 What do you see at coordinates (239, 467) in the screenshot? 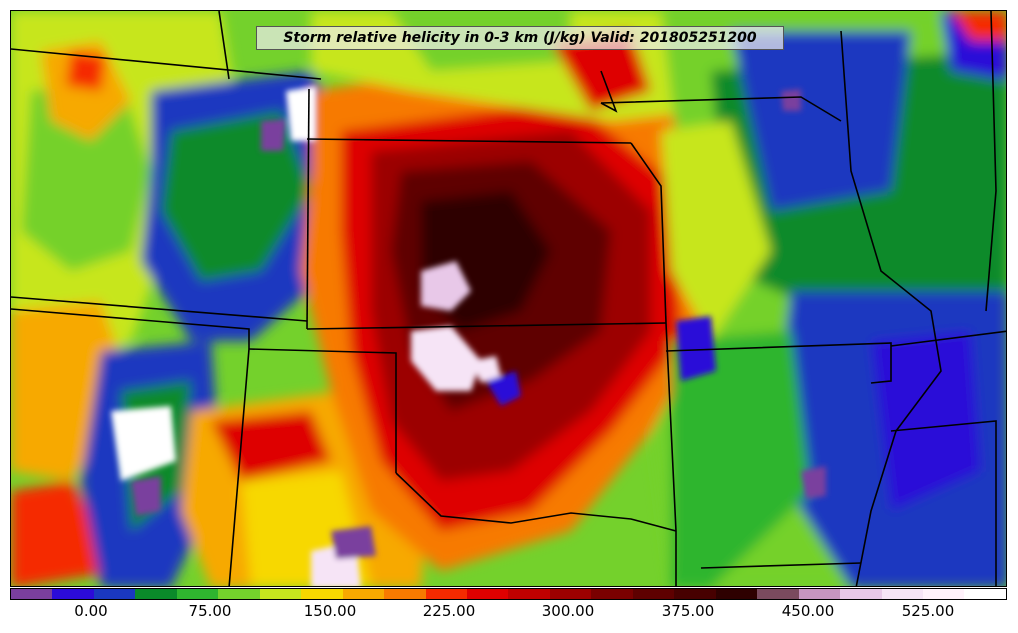
I see `border-nm-east` at bounding box center [239, 467].